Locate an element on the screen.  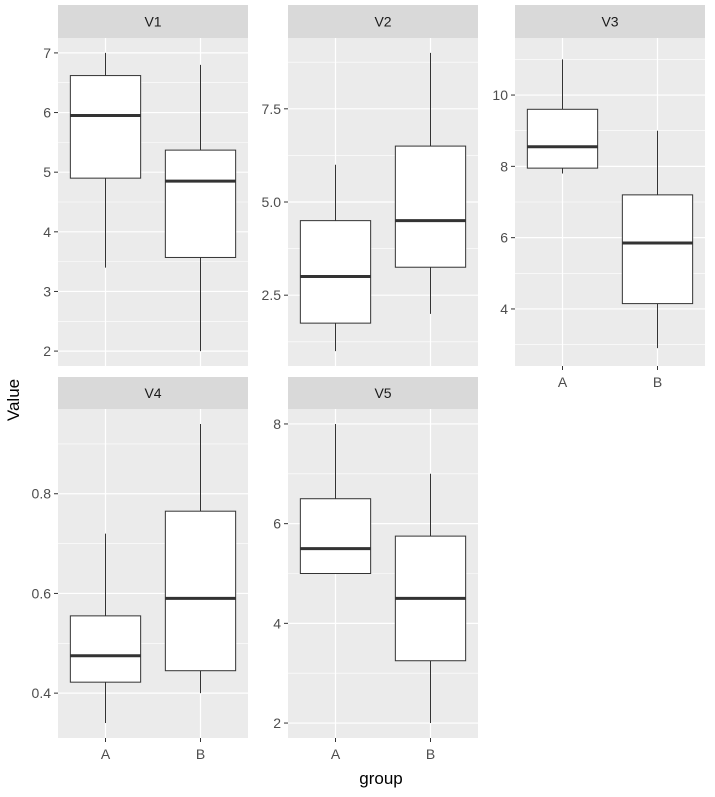
strip-label: V5 is located at coordinates (382, 393).